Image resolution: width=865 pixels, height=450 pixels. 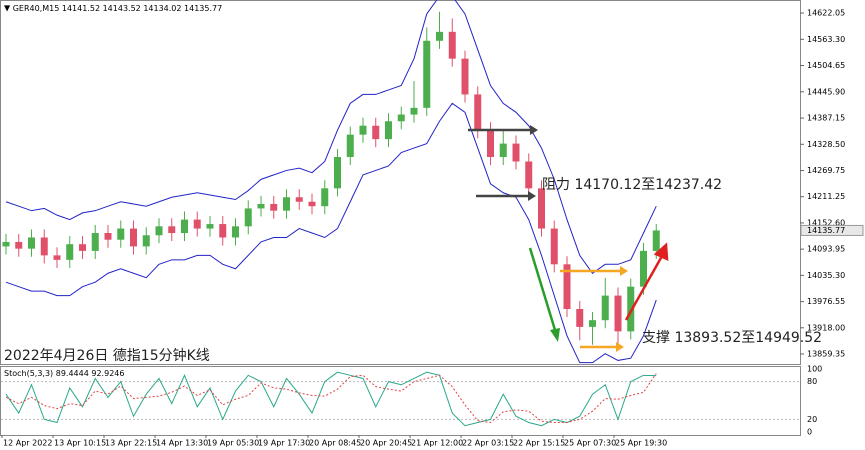 I want to click on stoch-legend: Stoch(5,3,3) 89.4444 92.9246, so click(x=64, y=373).